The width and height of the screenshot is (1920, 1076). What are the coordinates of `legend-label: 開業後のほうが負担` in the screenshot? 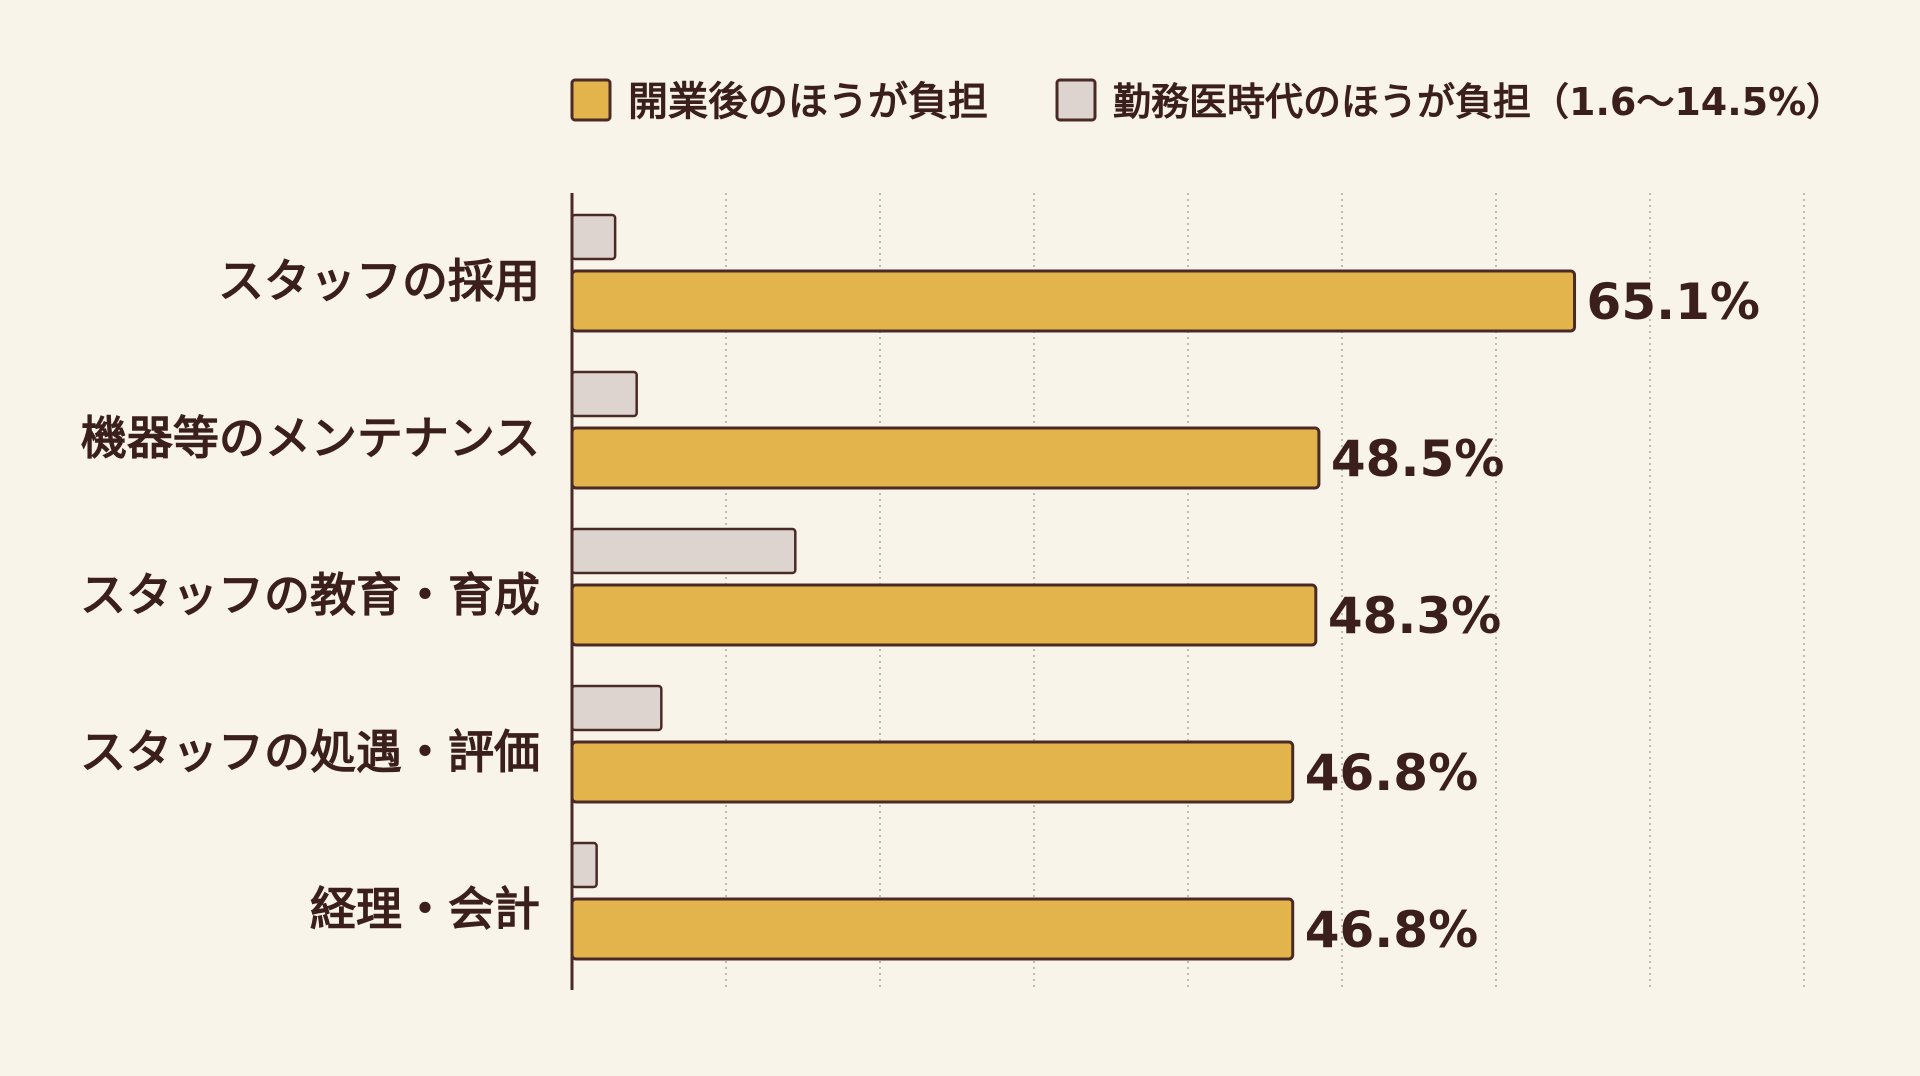 It's located at (808, 102).